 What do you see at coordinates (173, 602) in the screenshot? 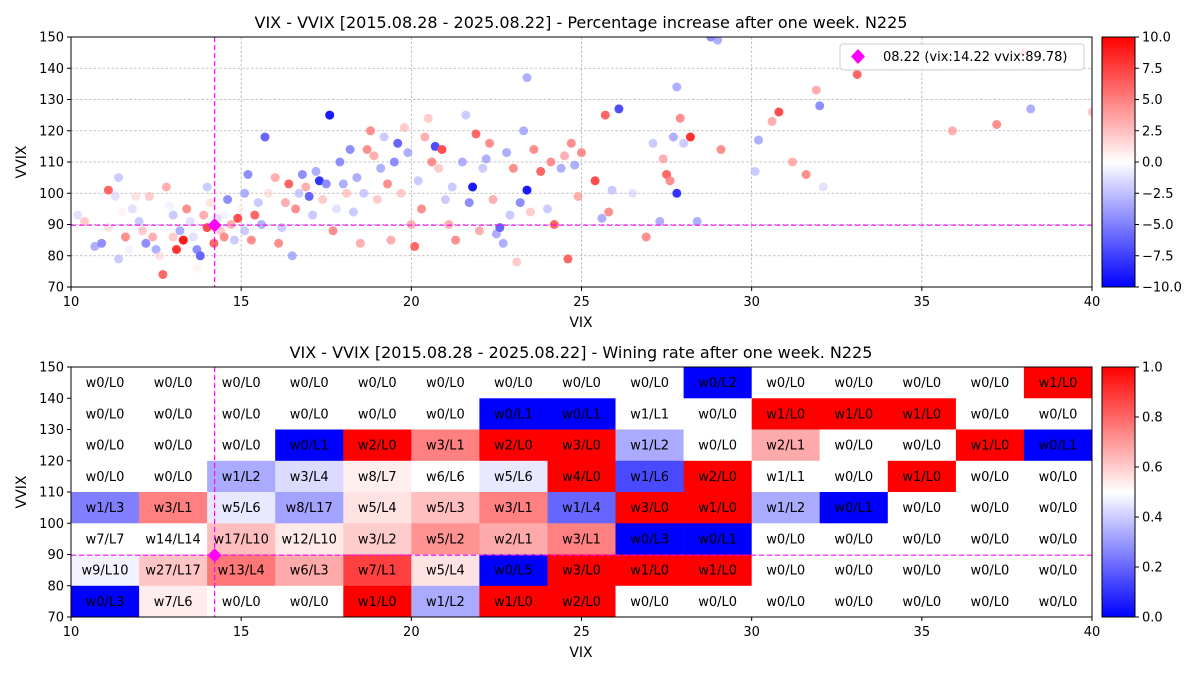
I see `heatmap-cell-label: w7/L6` at bounding box center [173, 602].